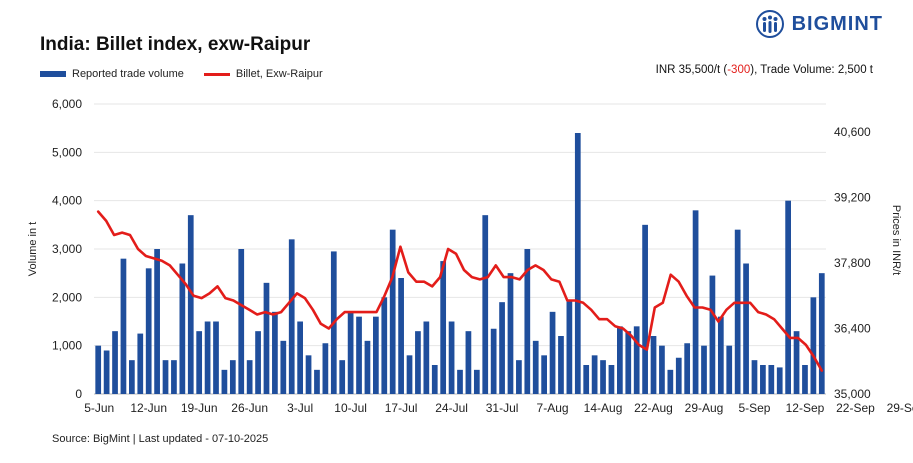 This screenshot has width=913, height=463. Describe the element at coordinates (401, 408) in the screenshot. I see `x-tick-label: 17-Jul` at that location.